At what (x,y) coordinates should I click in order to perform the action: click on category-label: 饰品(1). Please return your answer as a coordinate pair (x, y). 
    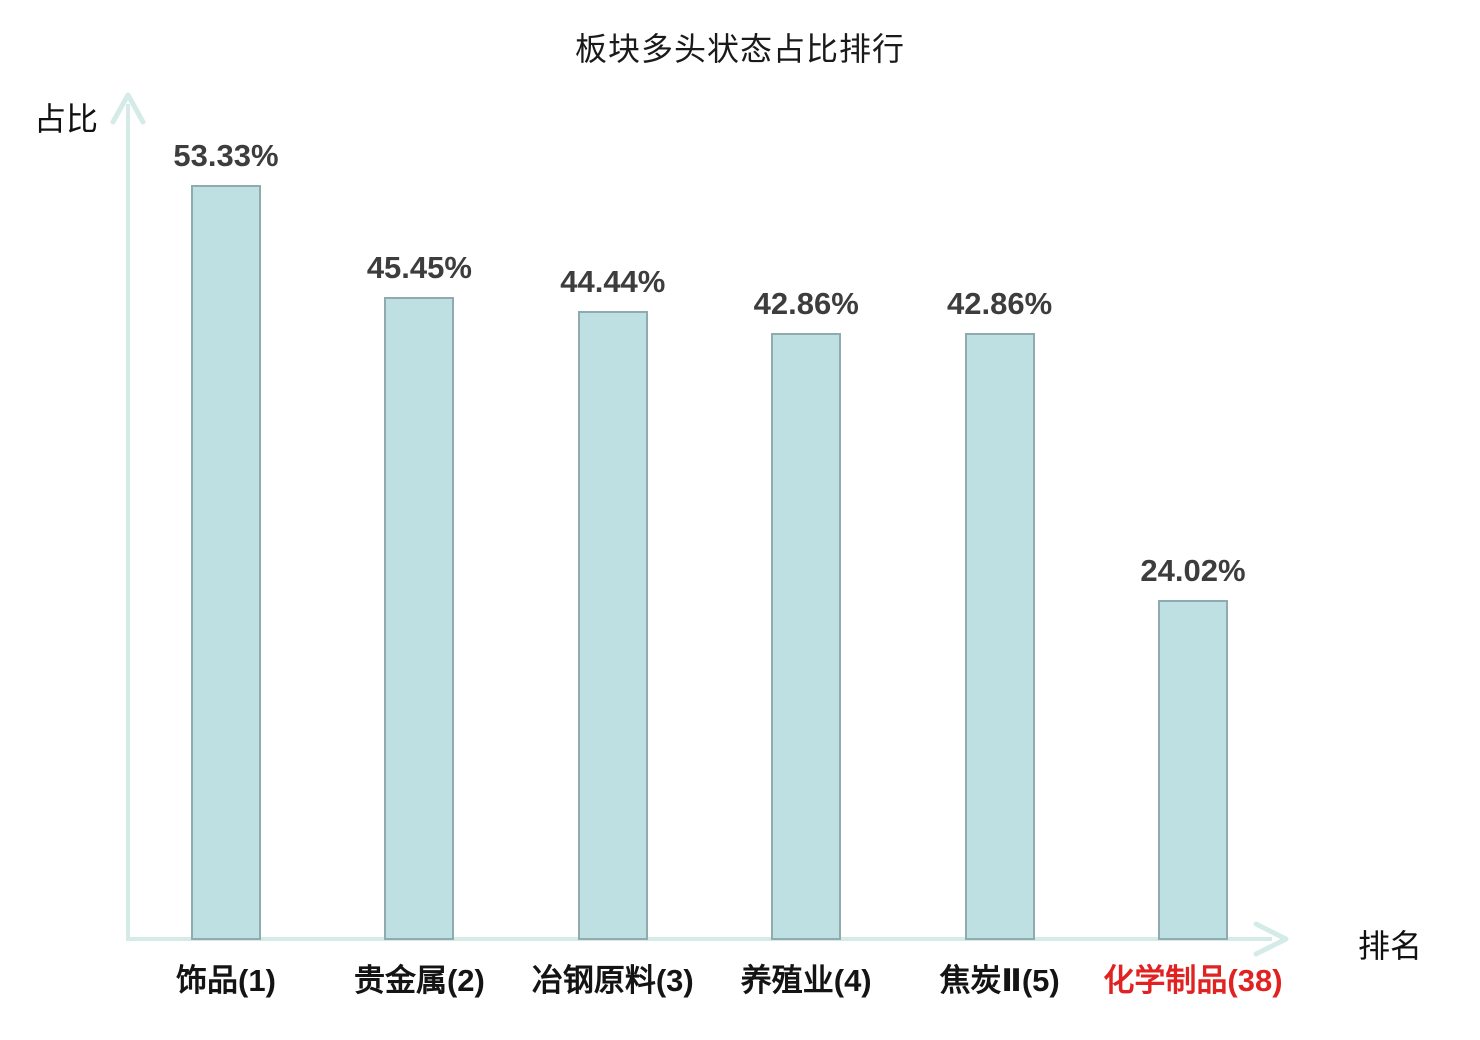
    Looking at the image, I should click on (226, 980).